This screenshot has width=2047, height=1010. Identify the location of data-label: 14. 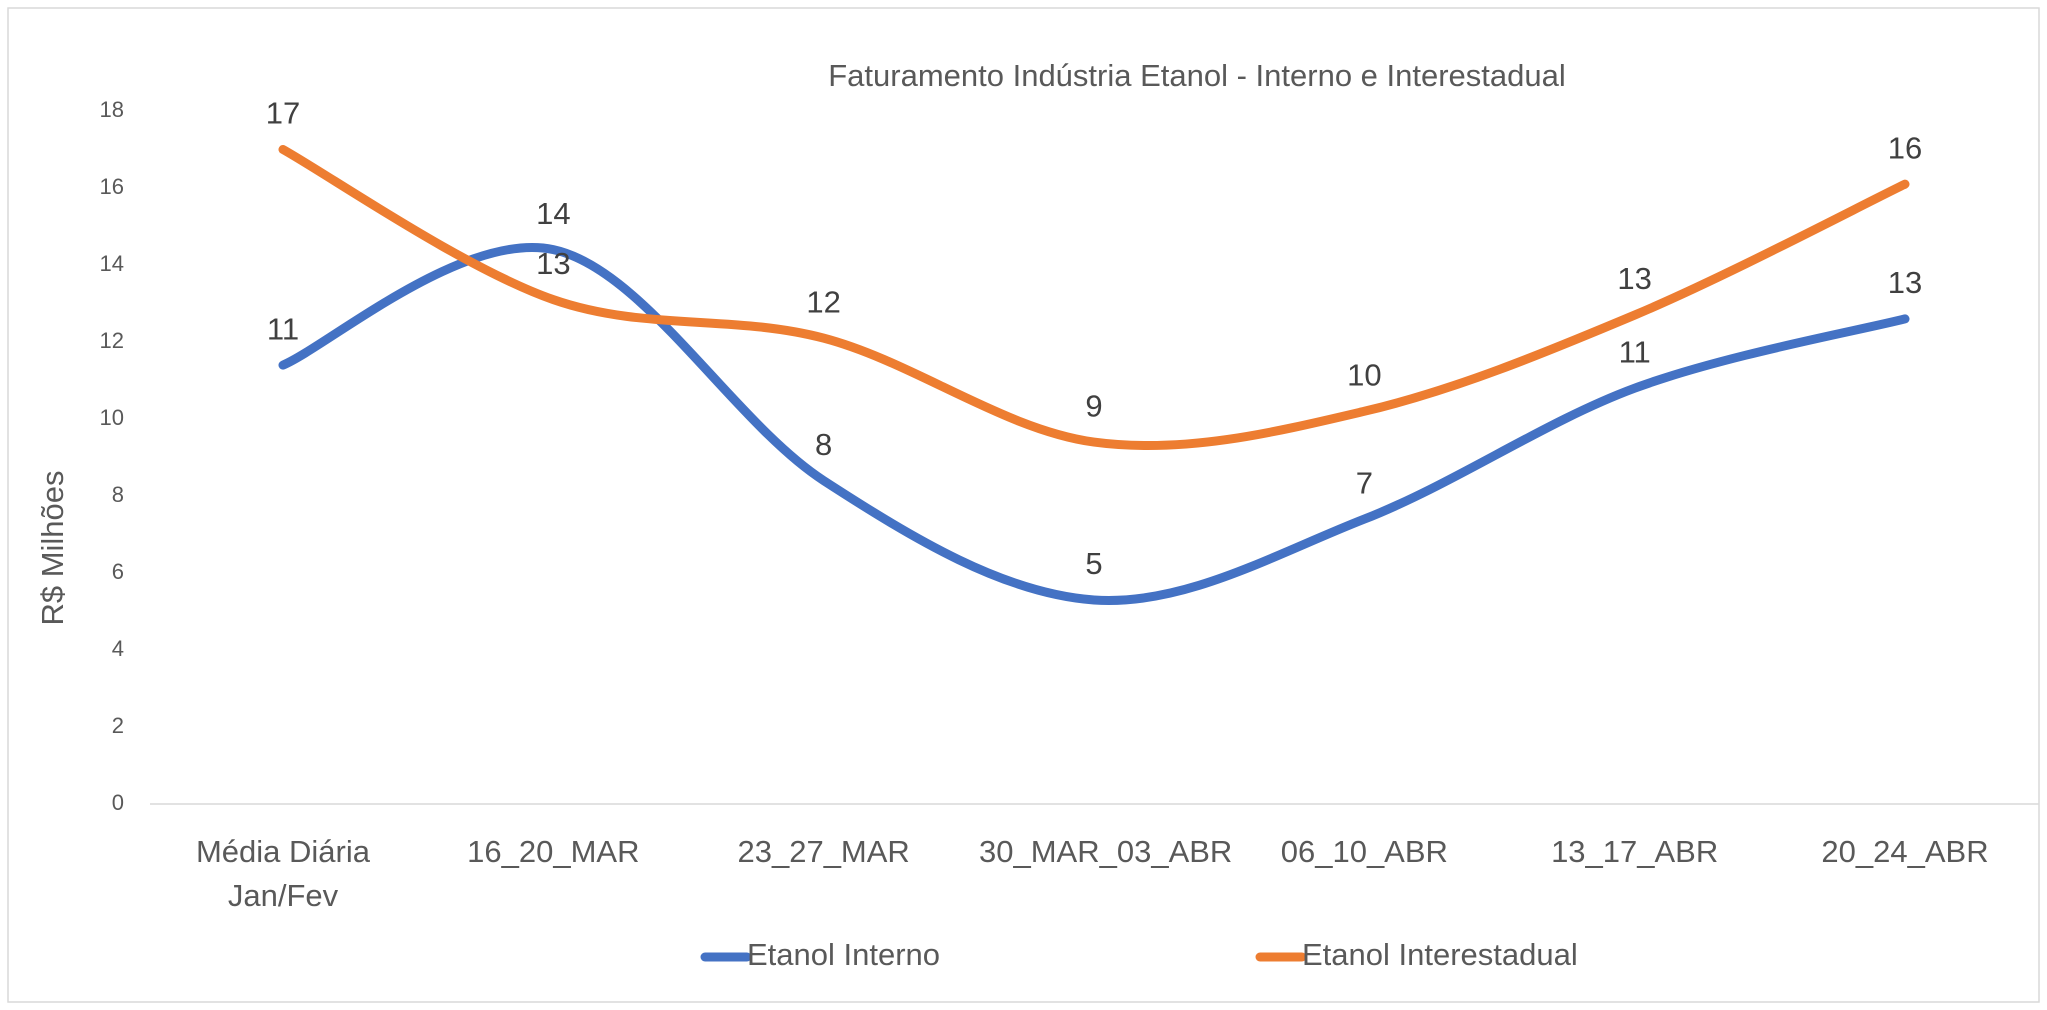
(553, 213).